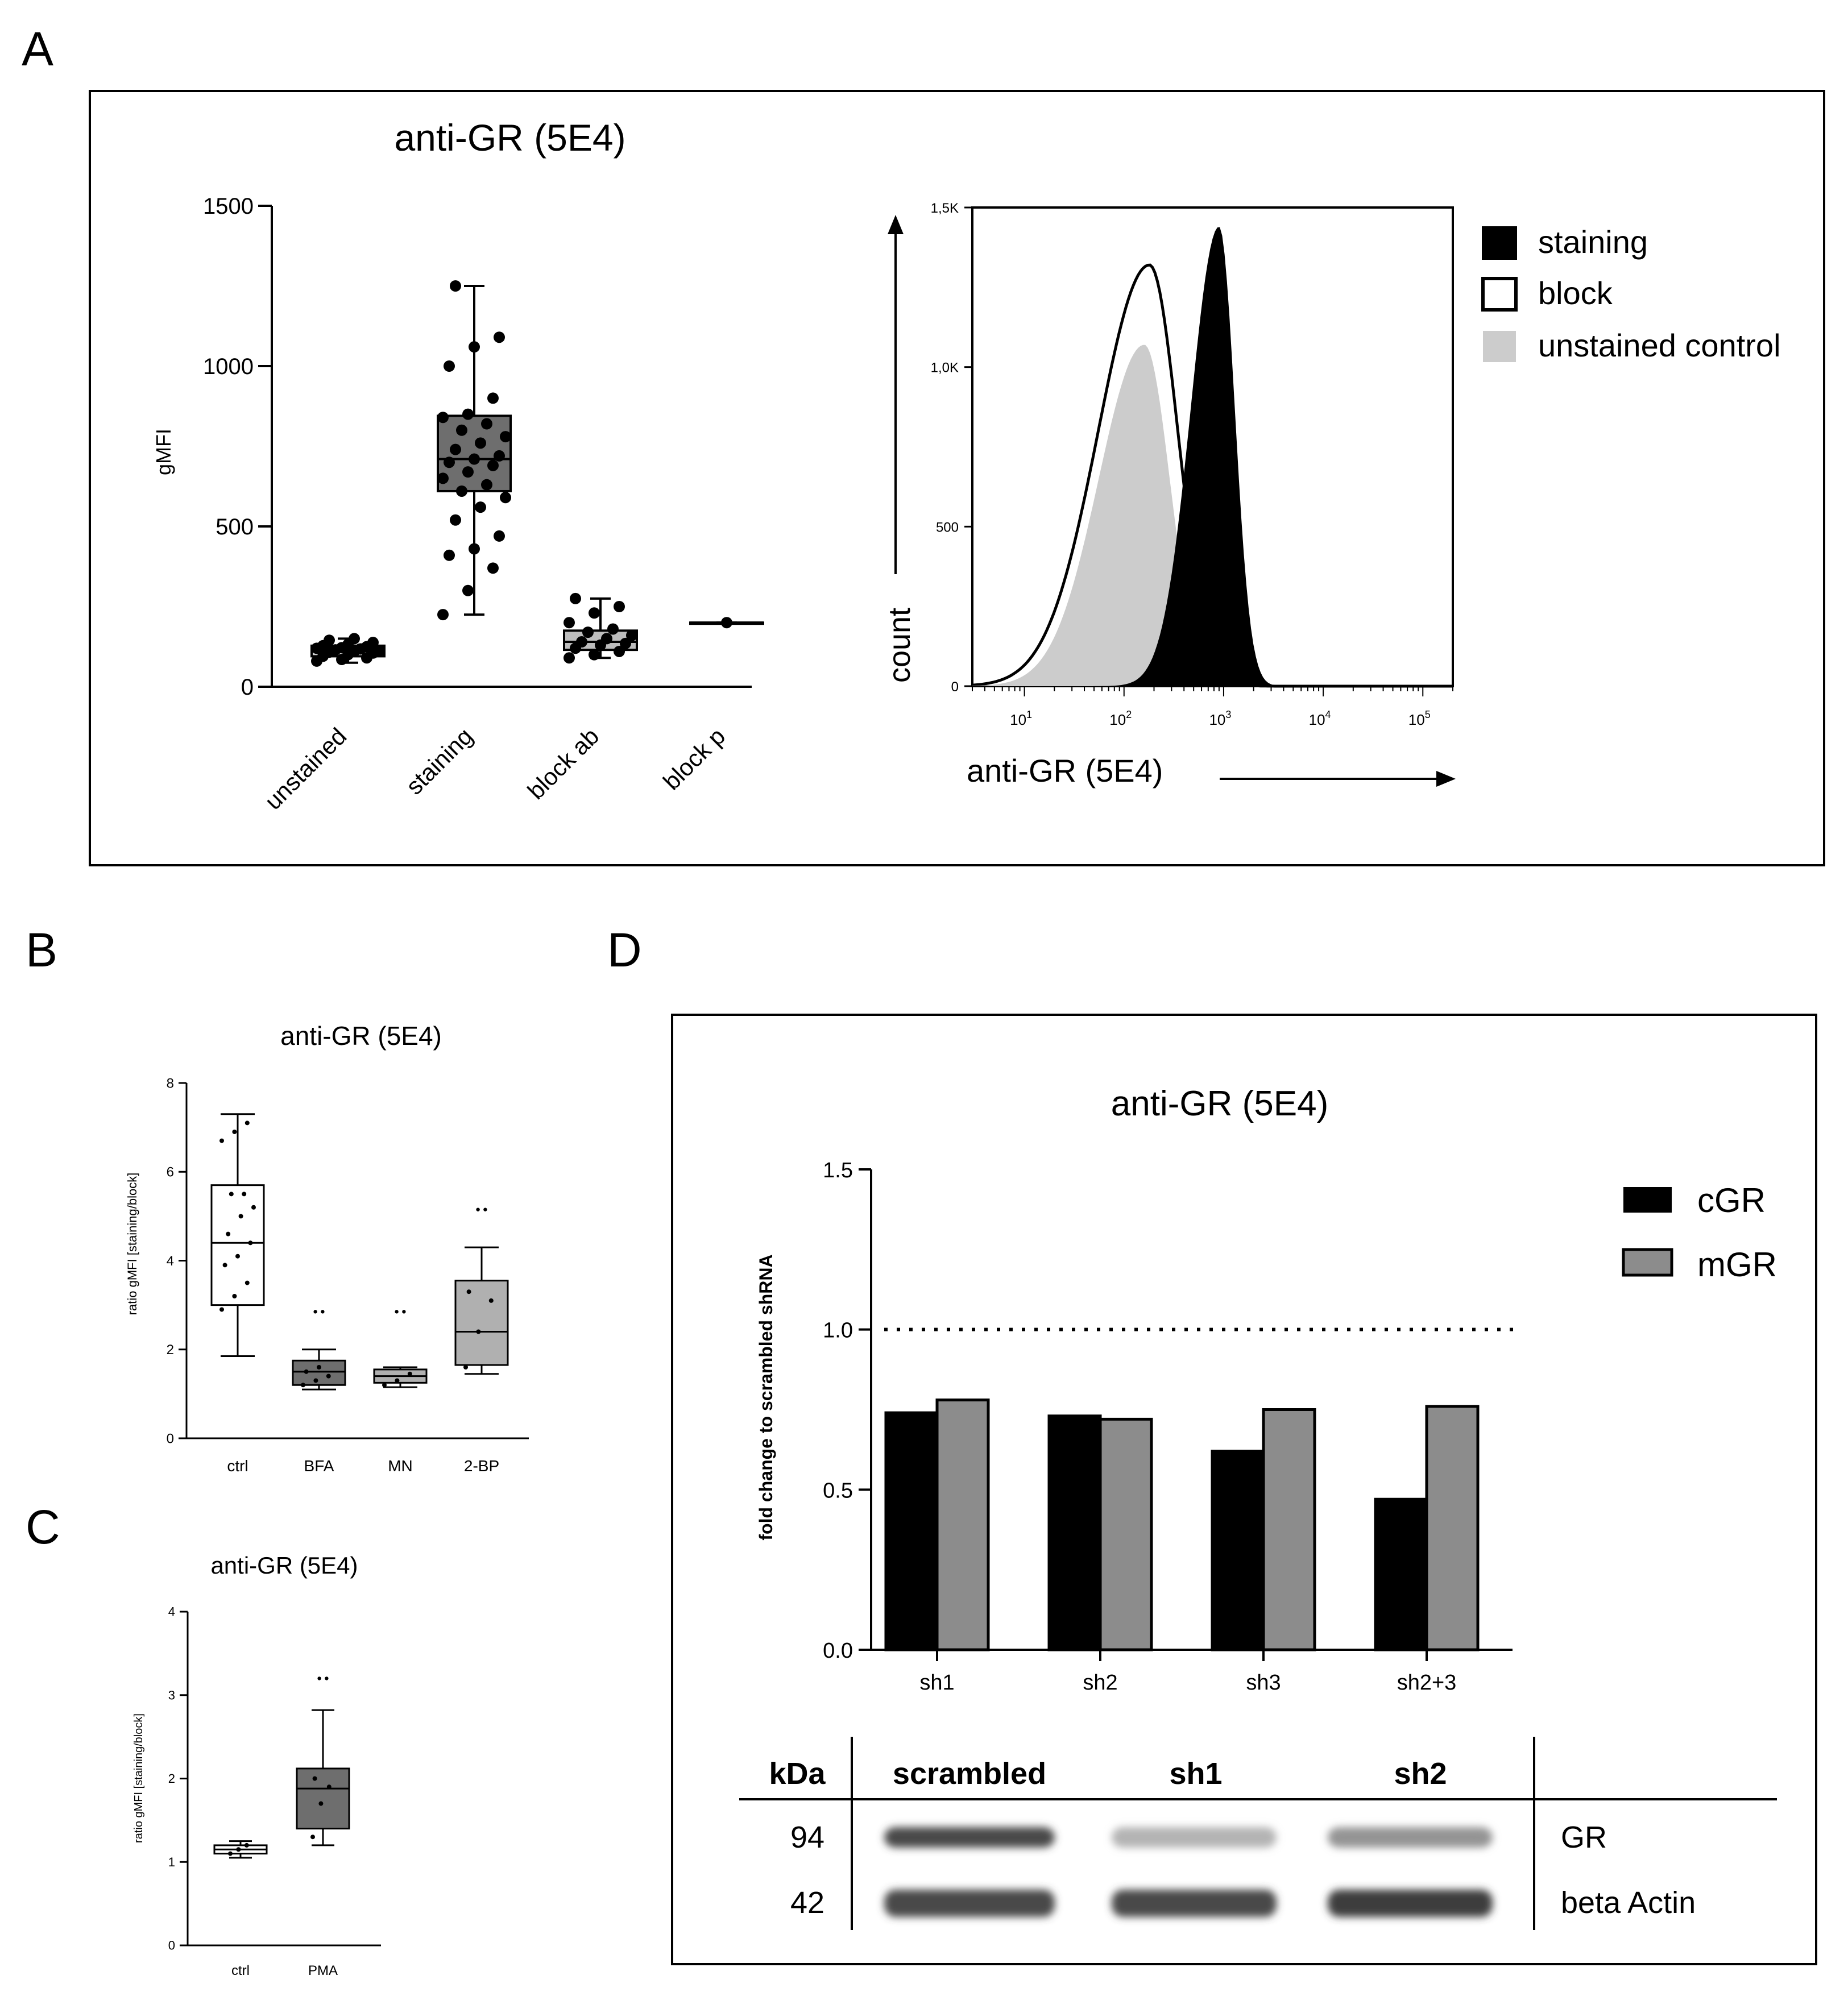 The width and height of the screenshot is (1848, 1992). What do you see at coordinates (235, 527) in the screenshot?
I see `y-tick-label: 500` at bounding box center [235, 527].